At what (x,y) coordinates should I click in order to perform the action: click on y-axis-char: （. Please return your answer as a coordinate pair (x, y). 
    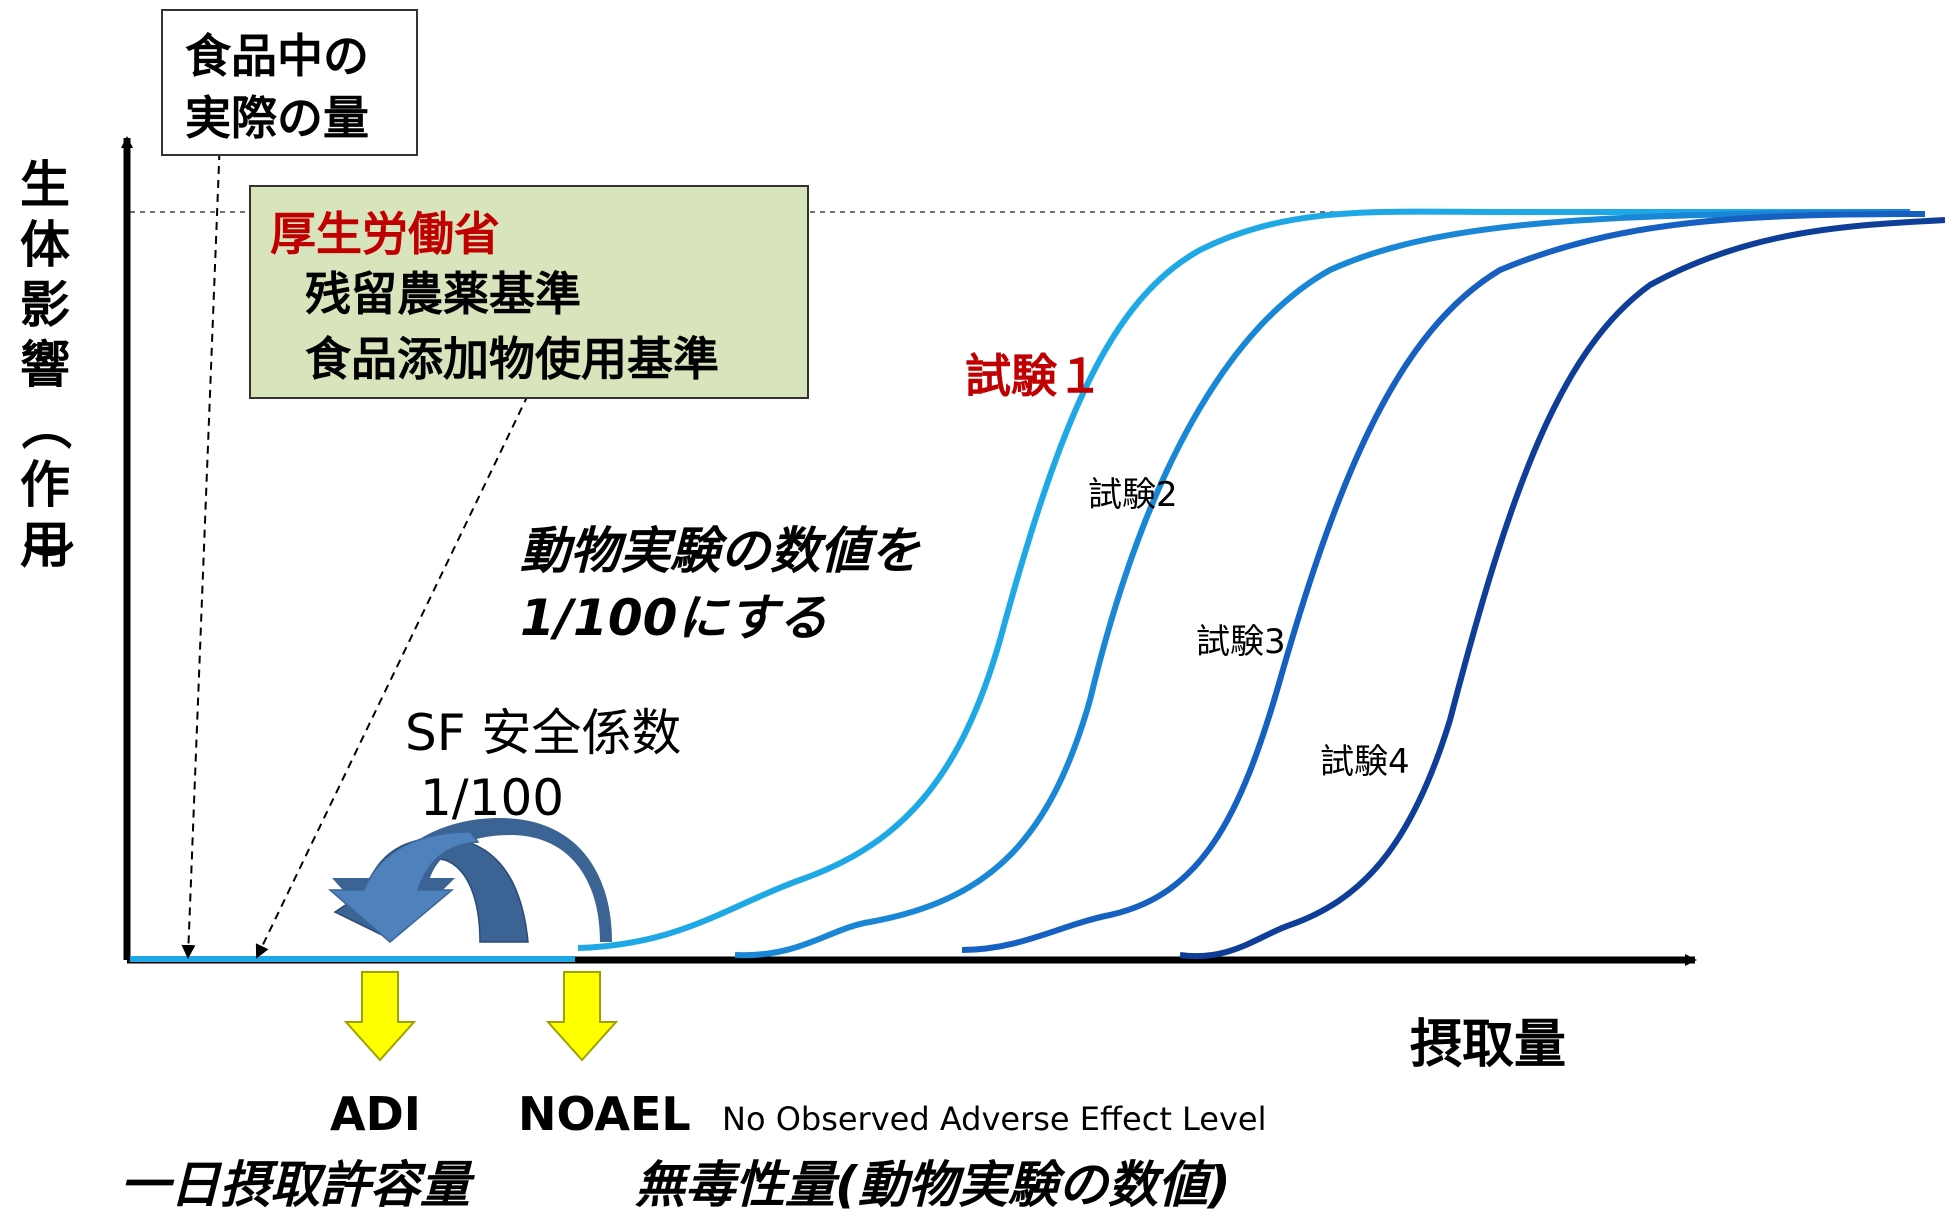
    Looking at the image, I should click on (45, 425).